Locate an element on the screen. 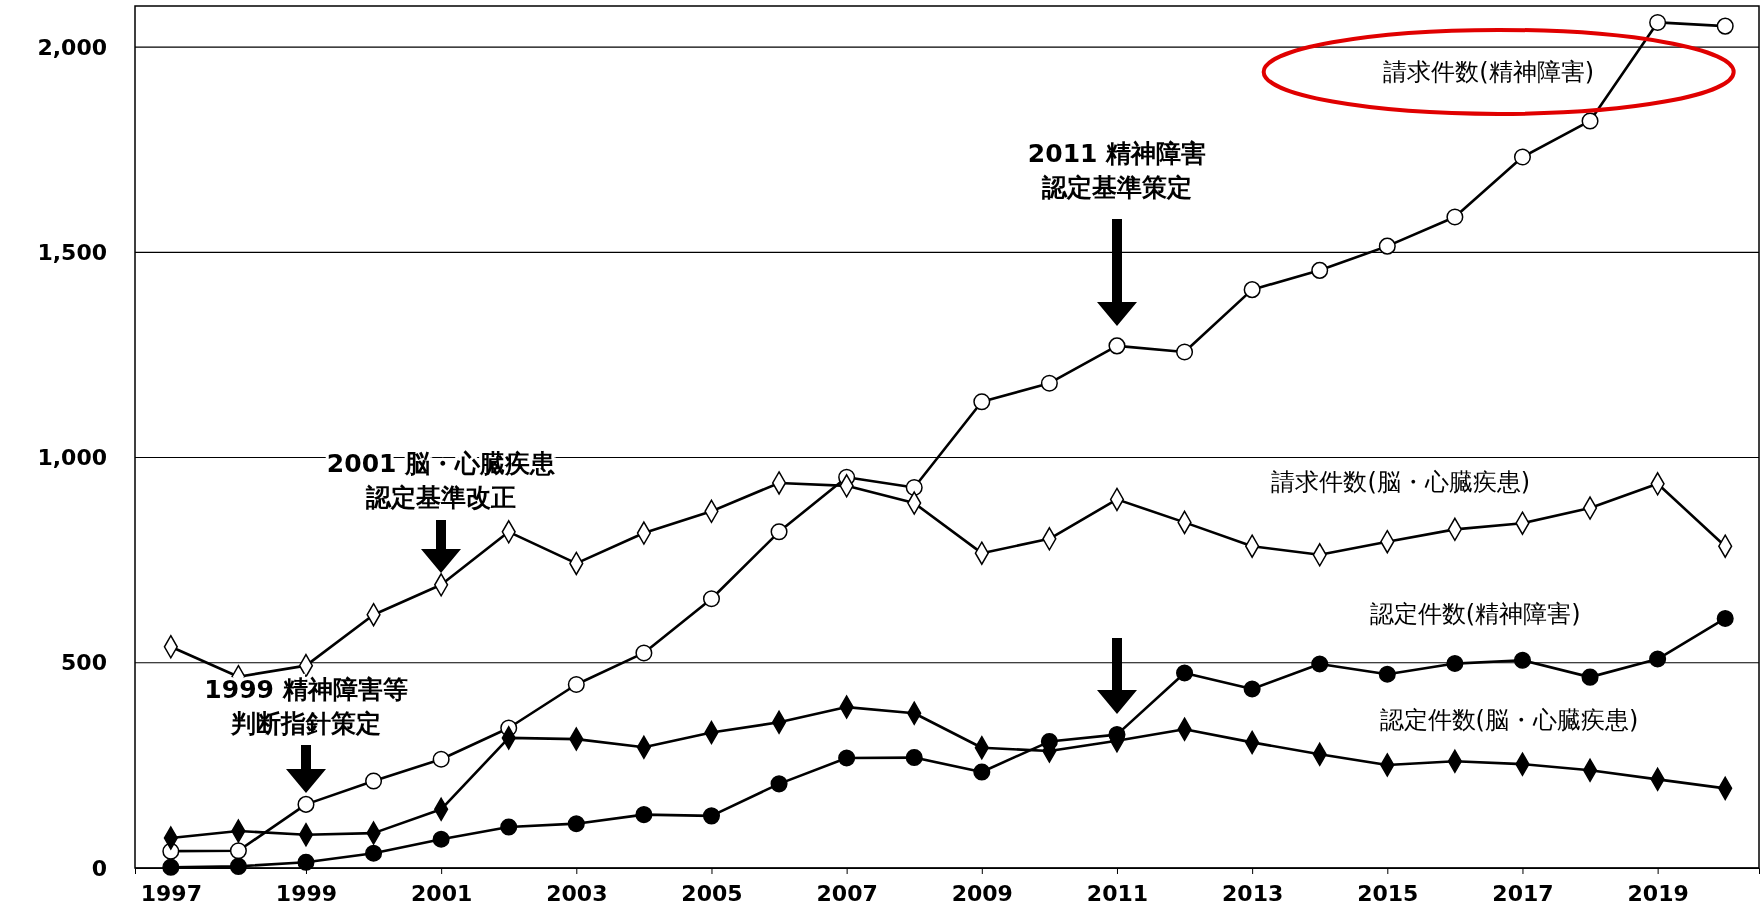  series-label: 認定件数(精神障害) is located at coordinates (1475, 613).